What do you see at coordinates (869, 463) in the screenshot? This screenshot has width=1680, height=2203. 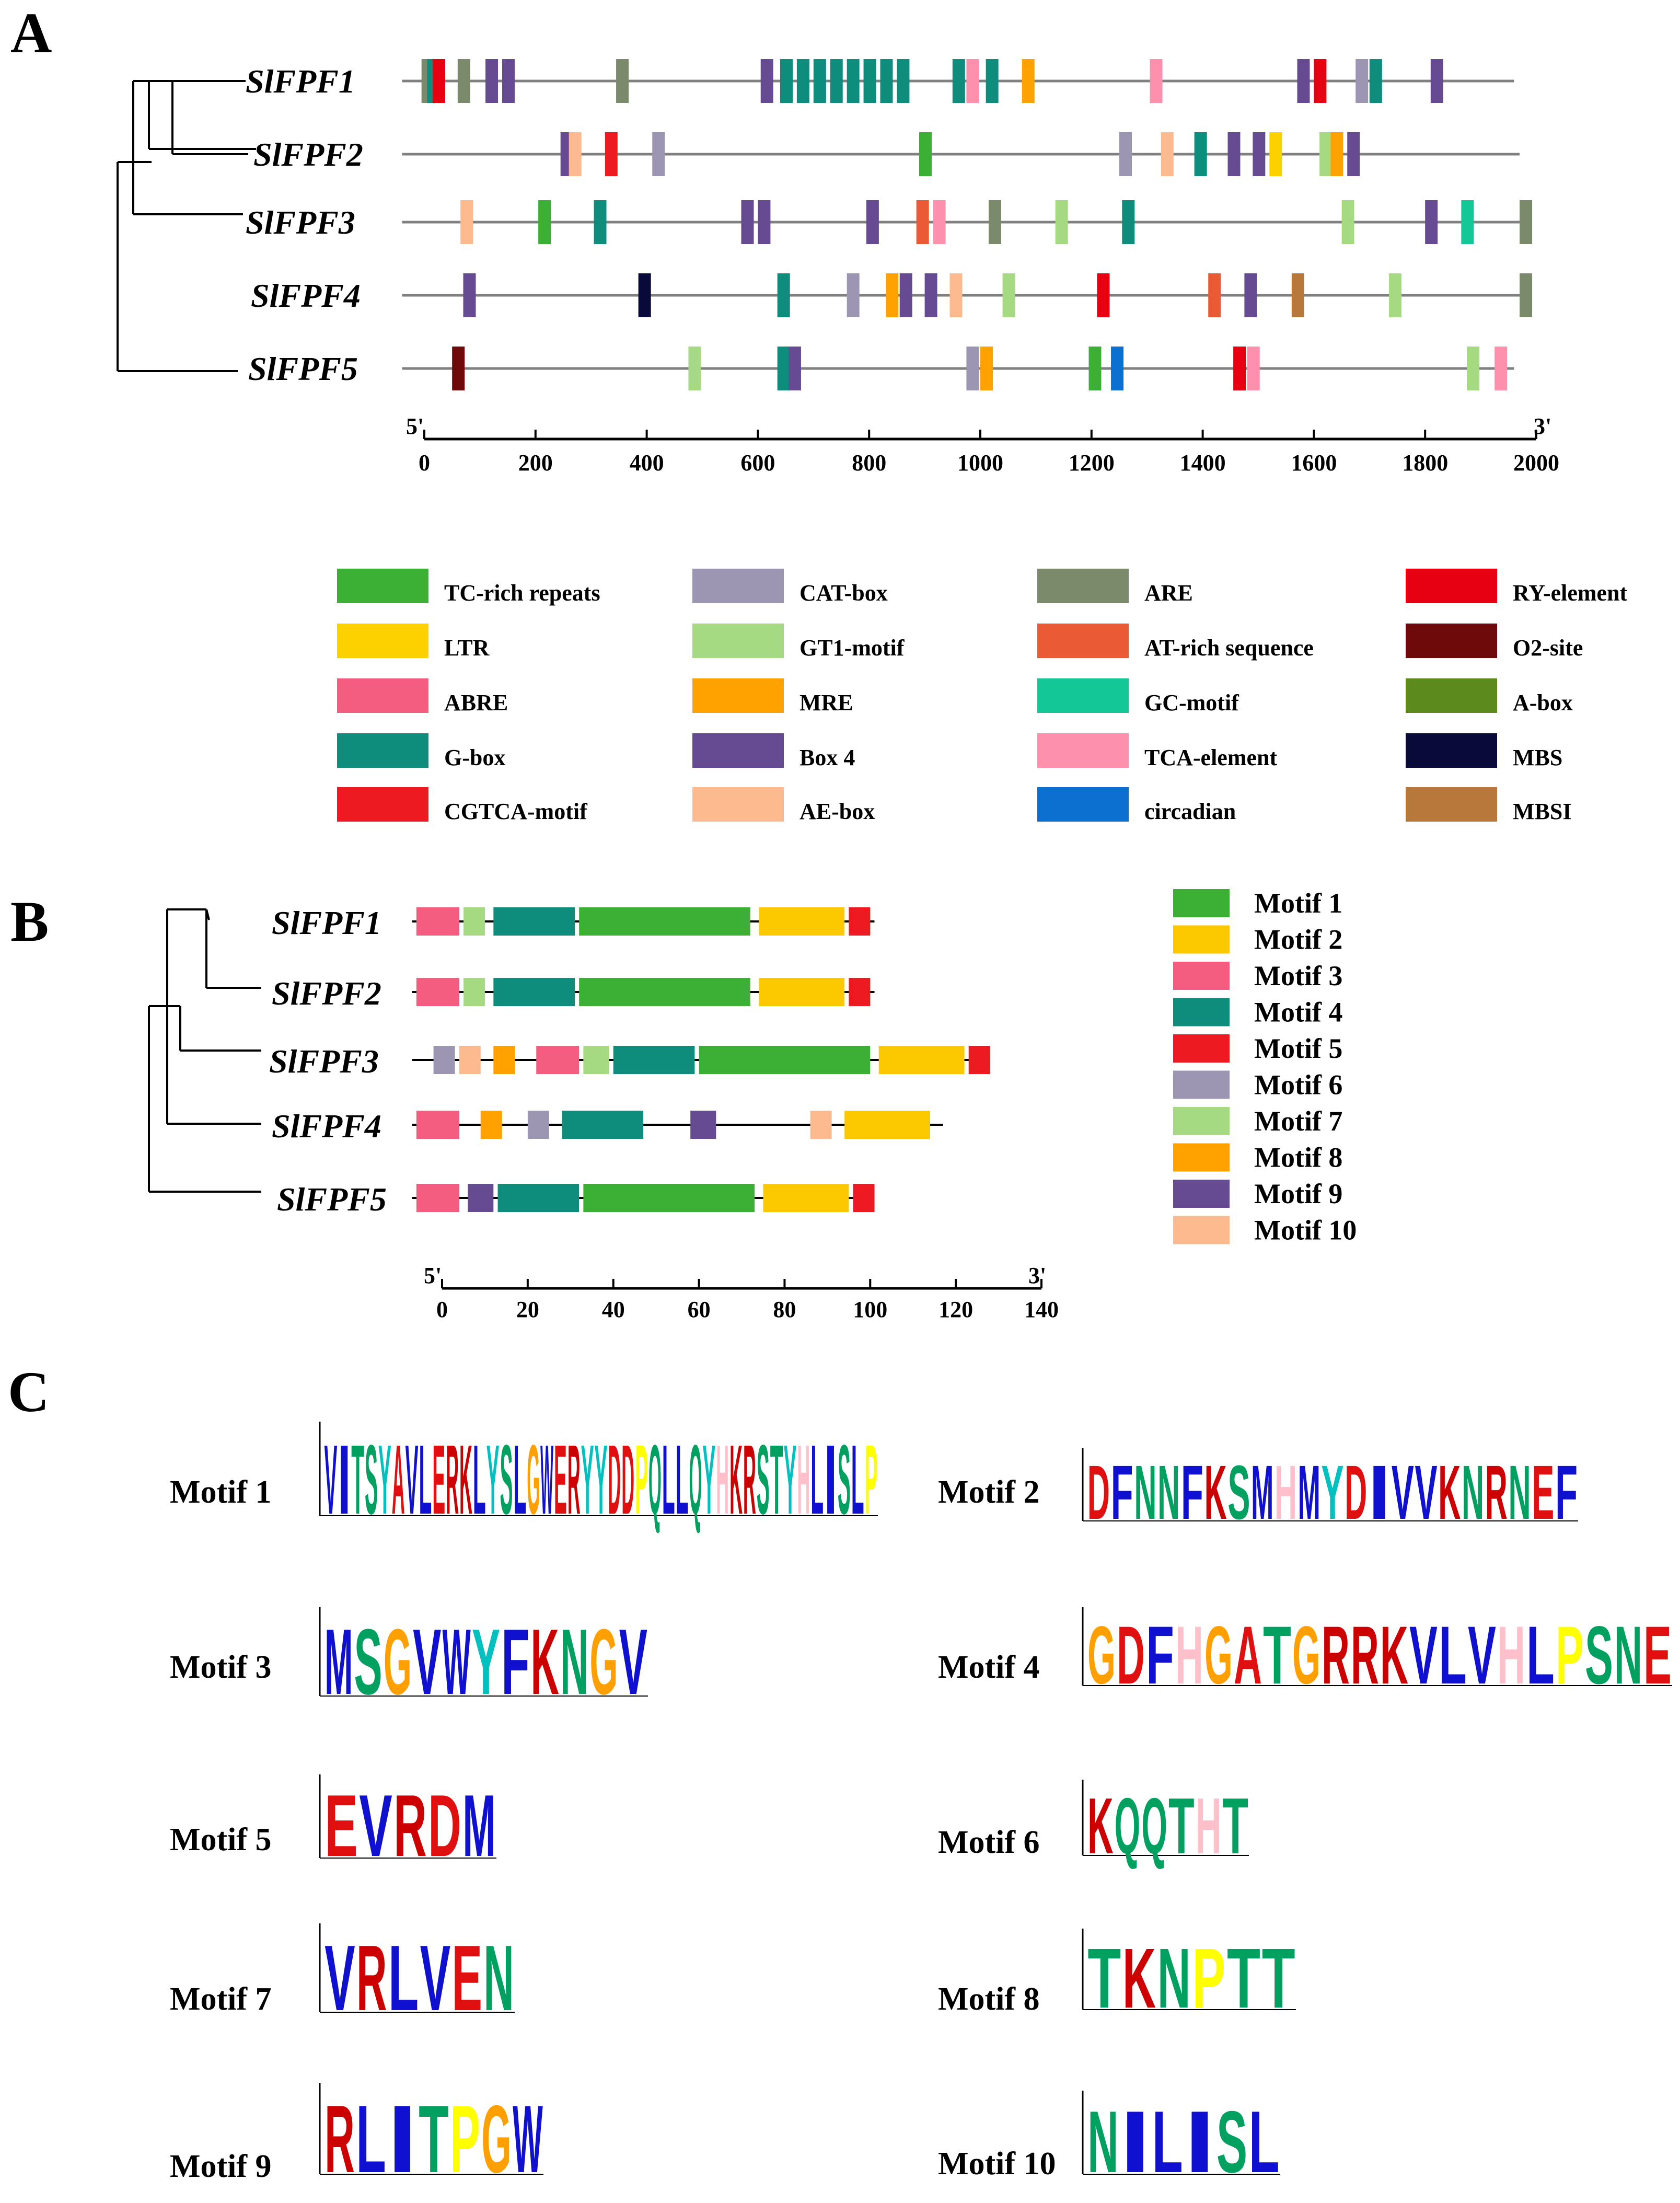 I see `axis-a-tick-label-4: 800` at bounding box center [869, 463].